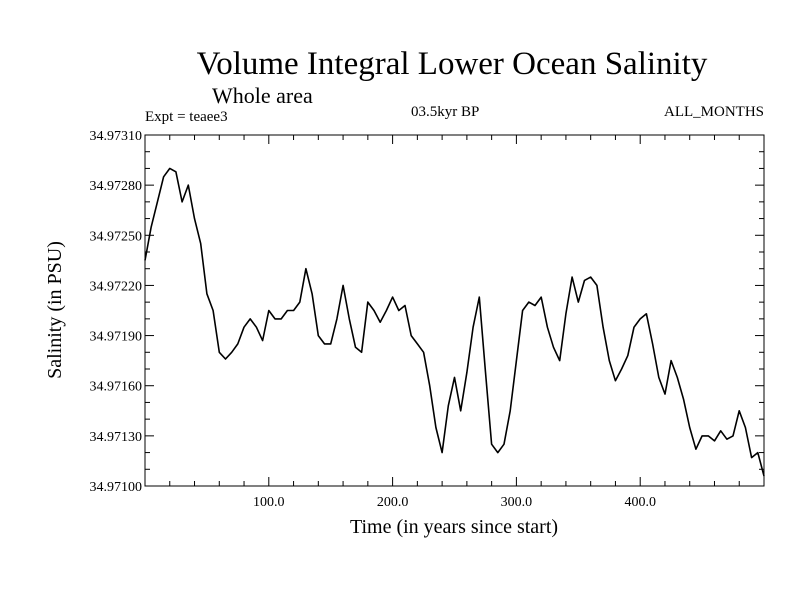 The width and height of the screenshot is (800, 605). What do you see at coordinates (454, 527) in the screenshot?
I see `x-axis-label: Time (in years since start)` at bounding box center [454, 527].